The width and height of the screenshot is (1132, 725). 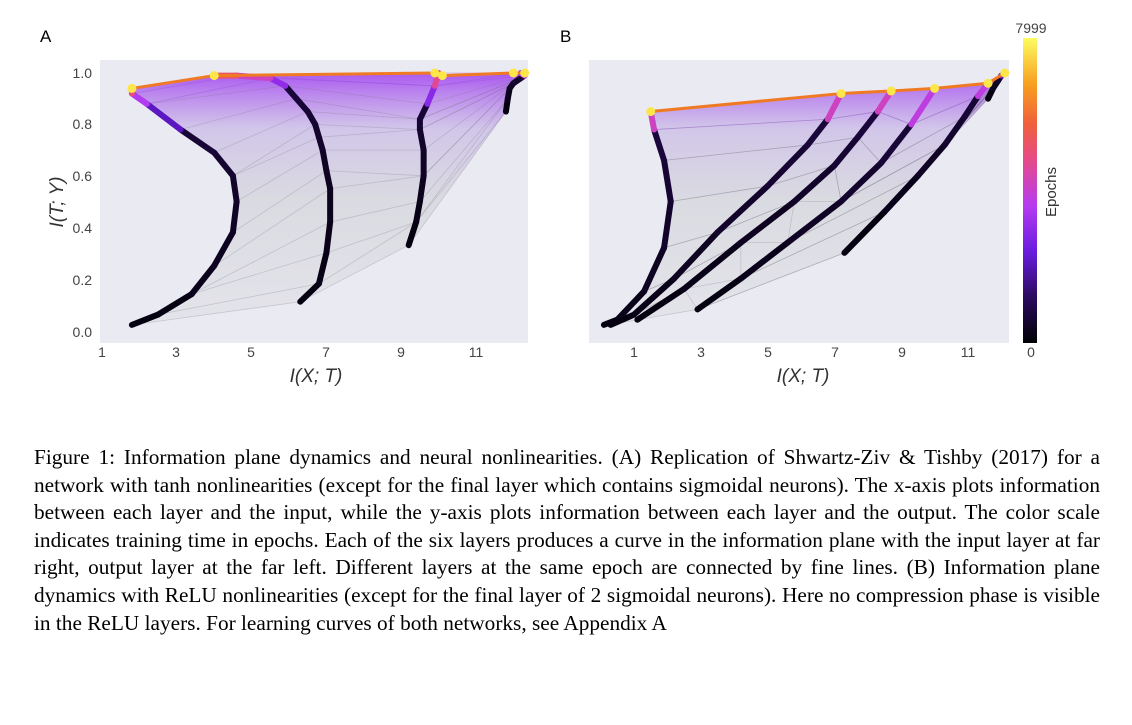 What do you see at coordinates (83, 280) in the screenshot?
I see `y-tick-label: 0.2` at bounding box center [83, 280].